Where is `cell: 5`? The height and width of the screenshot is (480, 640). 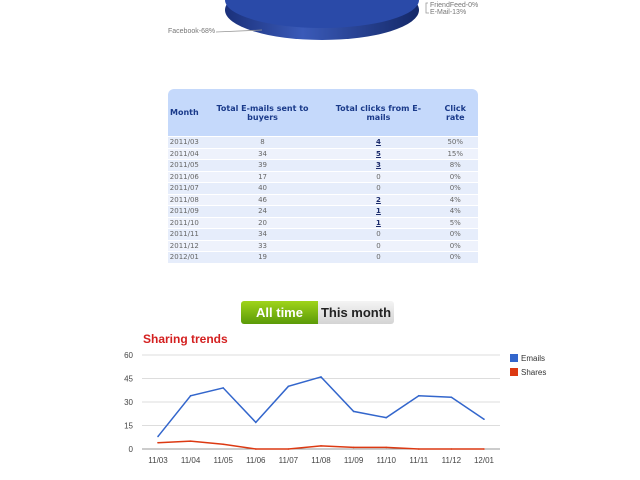 cell: 5 is located at coordinates (378, 153).